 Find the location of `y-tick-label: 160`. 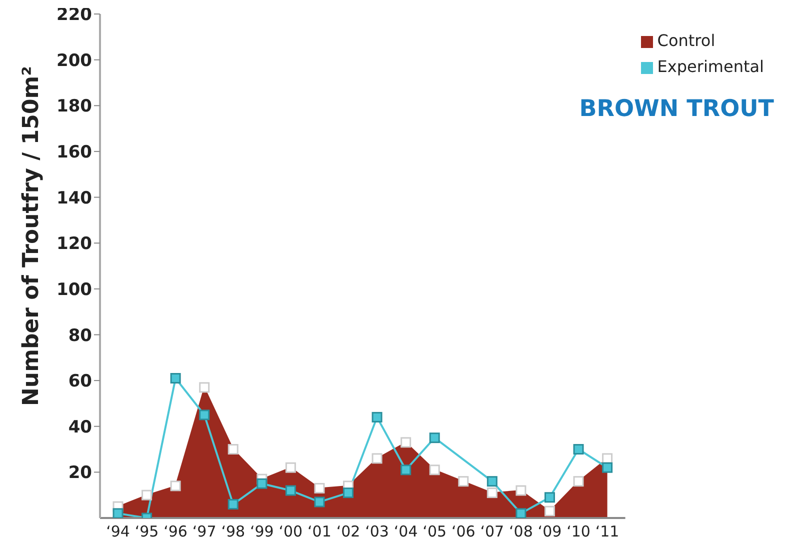

y-tick-label: 160 is located at coordinates (74, 152).